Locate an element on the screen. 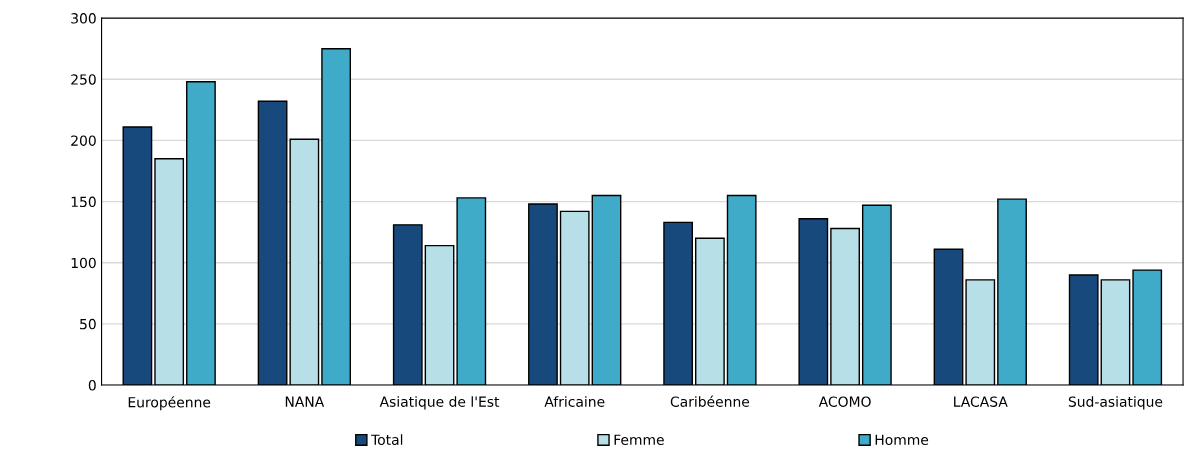 This screenshot has width=1195, height=453. legend-label: Femme is located at coordinates (639, 439).